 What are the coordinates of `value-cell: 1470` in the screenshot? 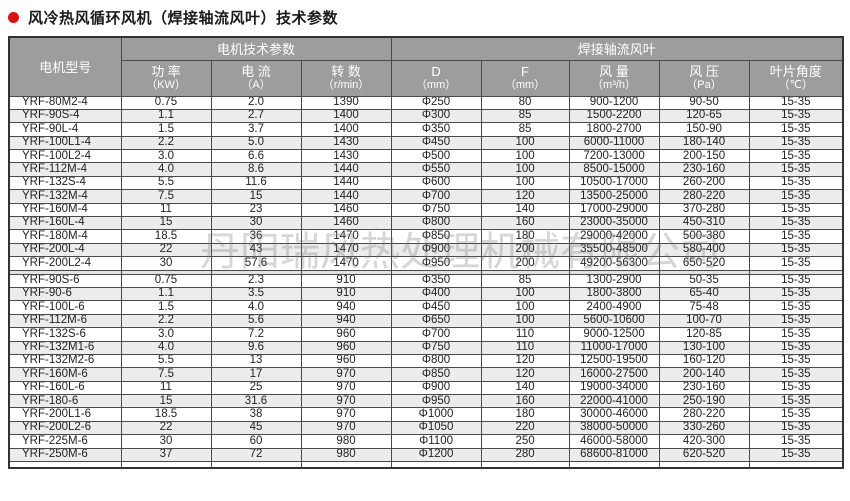 It's located at (346, 263).